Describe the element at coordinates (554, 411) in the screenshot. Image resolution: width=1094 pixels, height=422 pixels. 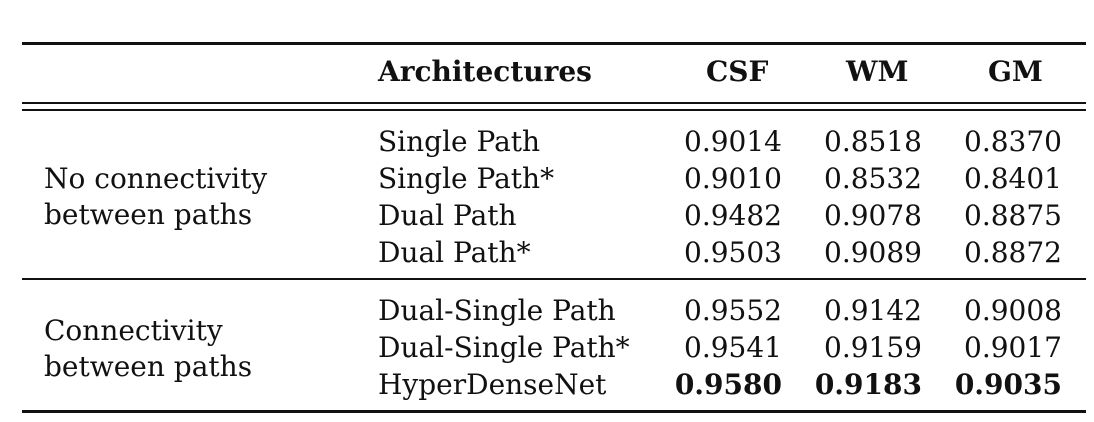
I see `bottom-rule` at that location.